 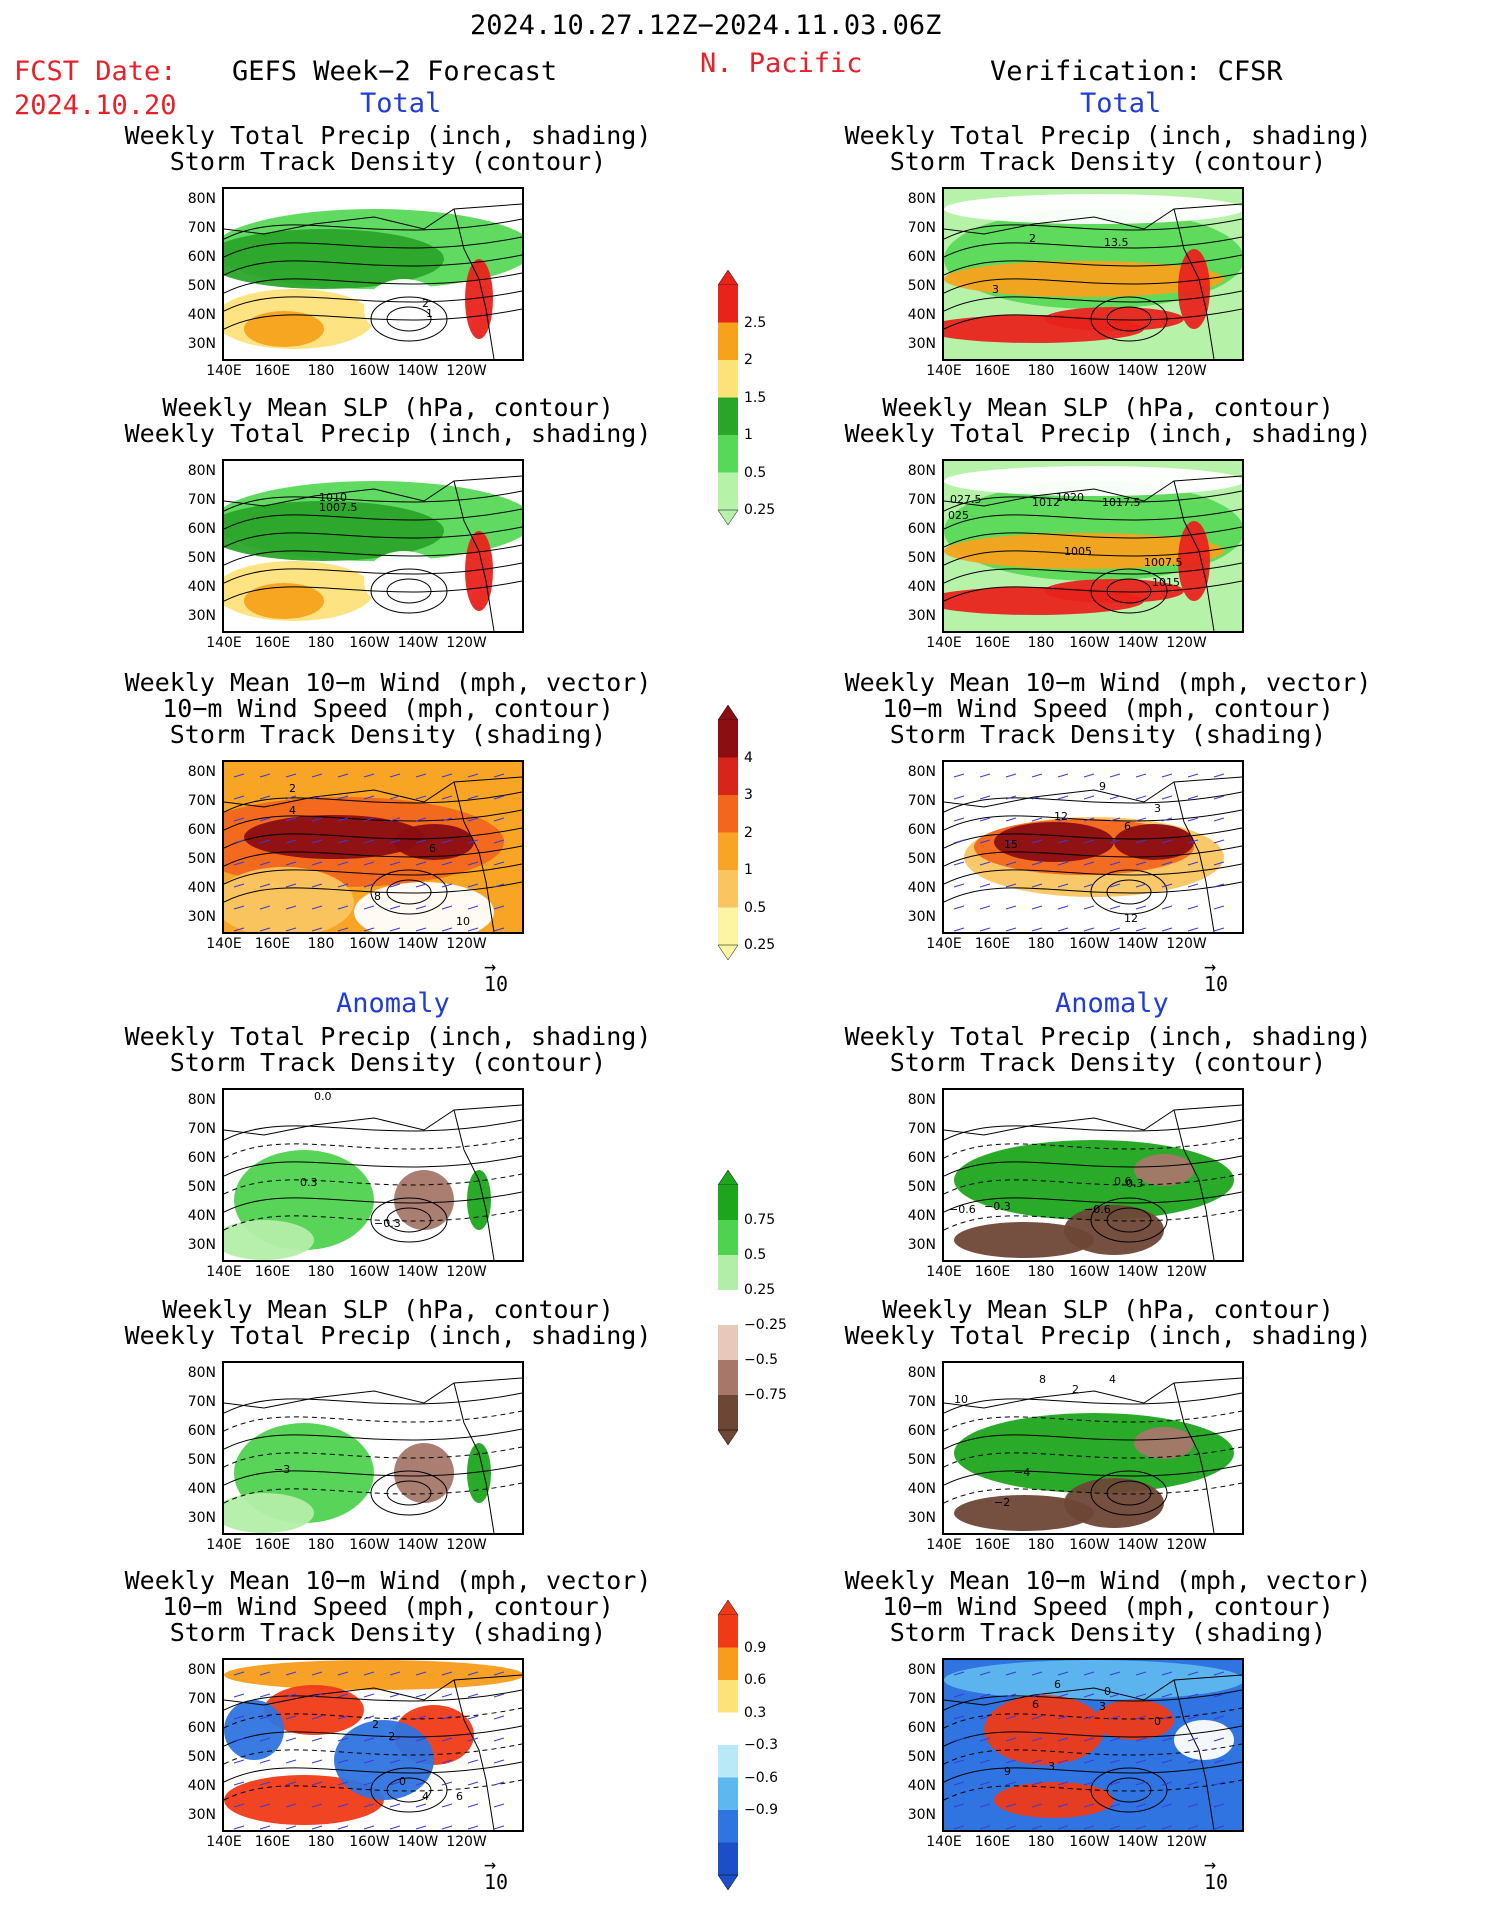 What do you see at coordinates (1112, 1003) in the screenshot?
I see `section-anomaly-right: Anomaly` at bounding box center [1112, 1003].